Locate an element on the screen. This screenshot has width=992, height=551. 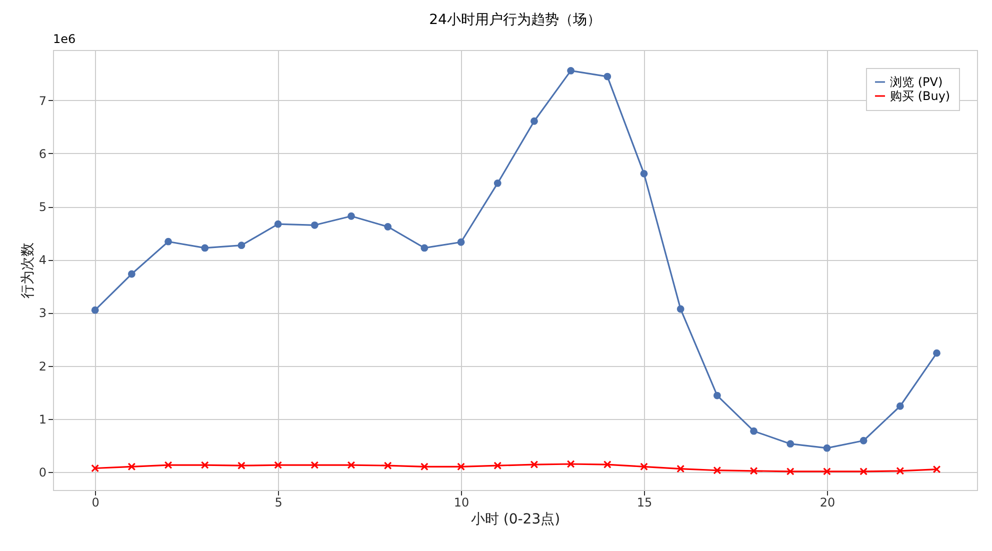
y-tick-label: 0 is located at coordinates (42, 472).